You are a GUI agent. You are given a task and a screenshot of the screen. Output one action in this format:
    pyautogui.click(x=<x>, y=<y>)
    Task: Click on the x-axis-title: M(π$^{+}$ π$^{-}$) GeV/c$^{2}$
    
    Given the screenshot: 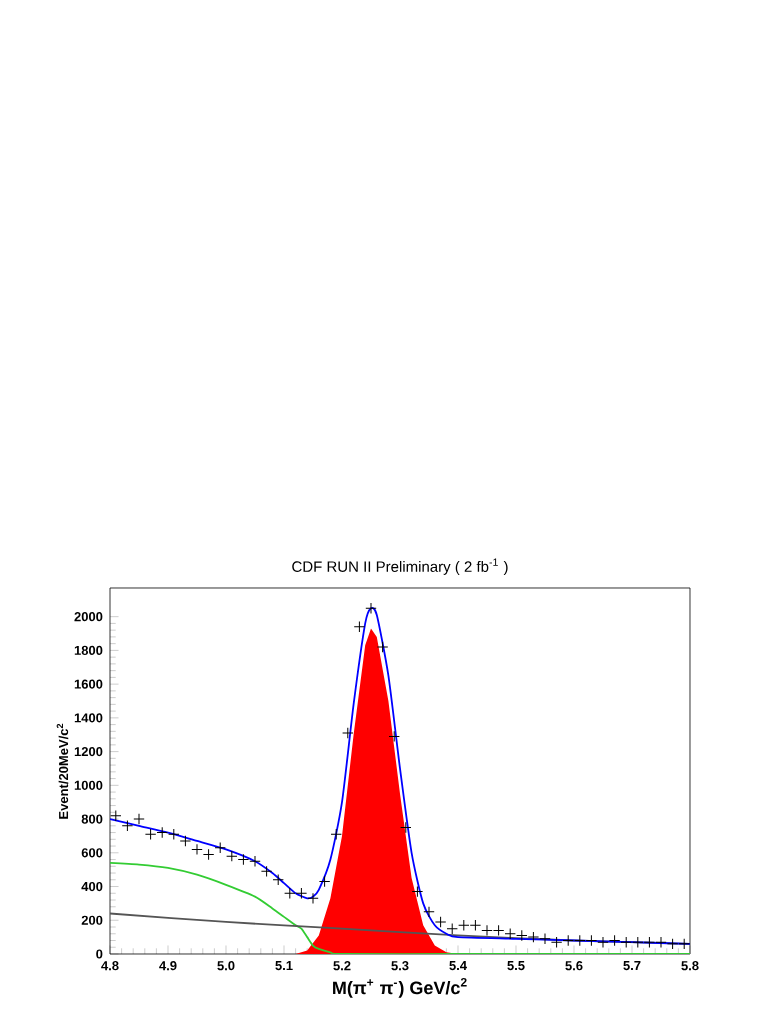 What is the action you would take?
    pyautogui.click(x=400, y=988)
    